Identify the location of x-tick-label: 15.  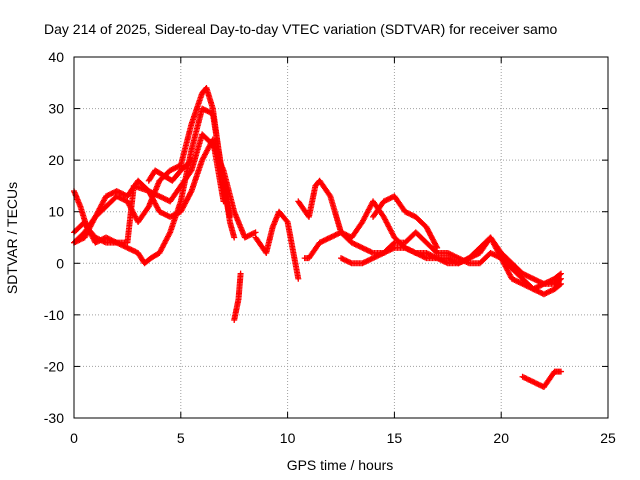
(395, 438).